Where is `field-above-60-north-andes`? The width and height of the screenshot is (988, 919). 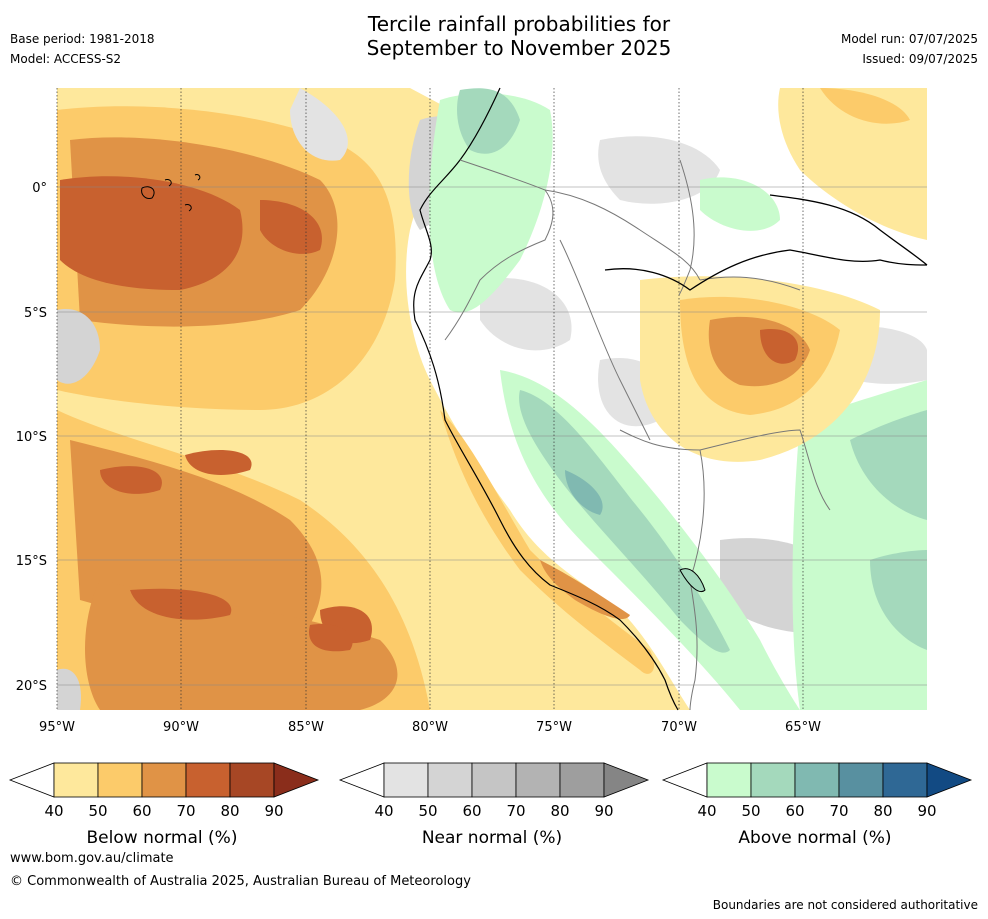
field-above-60-north-andes is located at coordinates (488, 121).